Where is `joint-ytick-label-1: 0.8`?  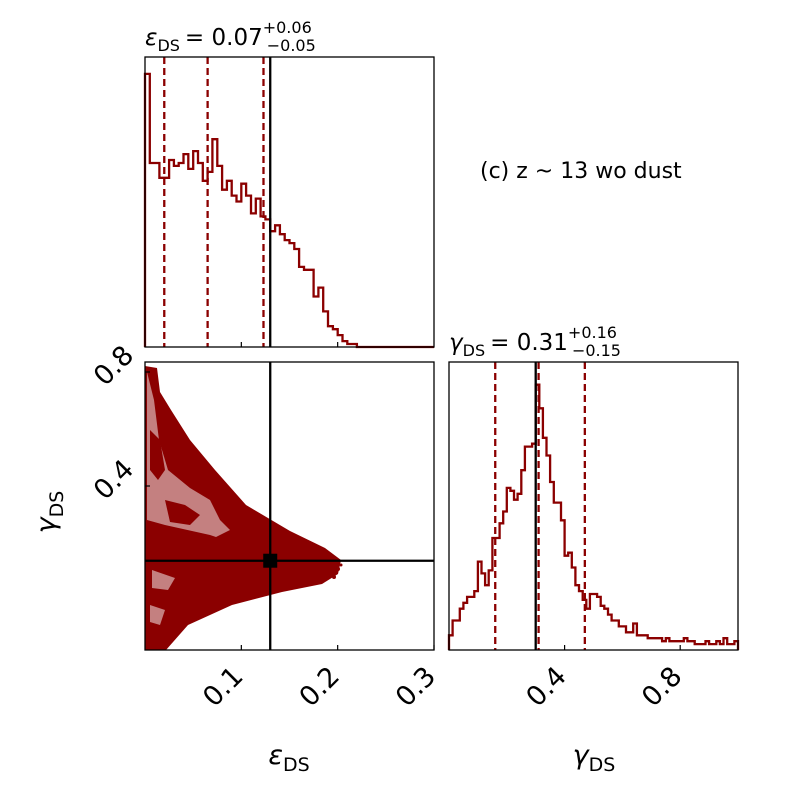 joint-ytick-label-1: 0.8 is located at coordinates (114, 366).